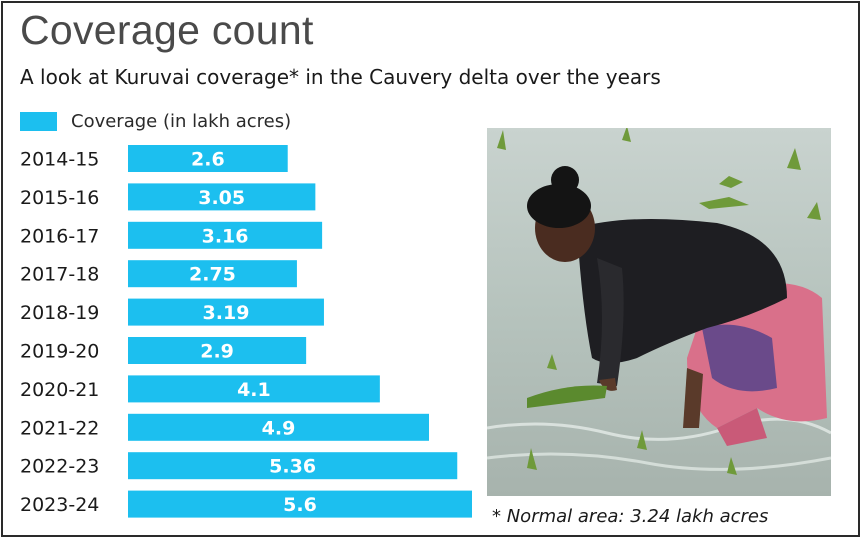 This screenshot has height=538, width=861. I want to click on category-label: 2023-24, so click(59, 505).